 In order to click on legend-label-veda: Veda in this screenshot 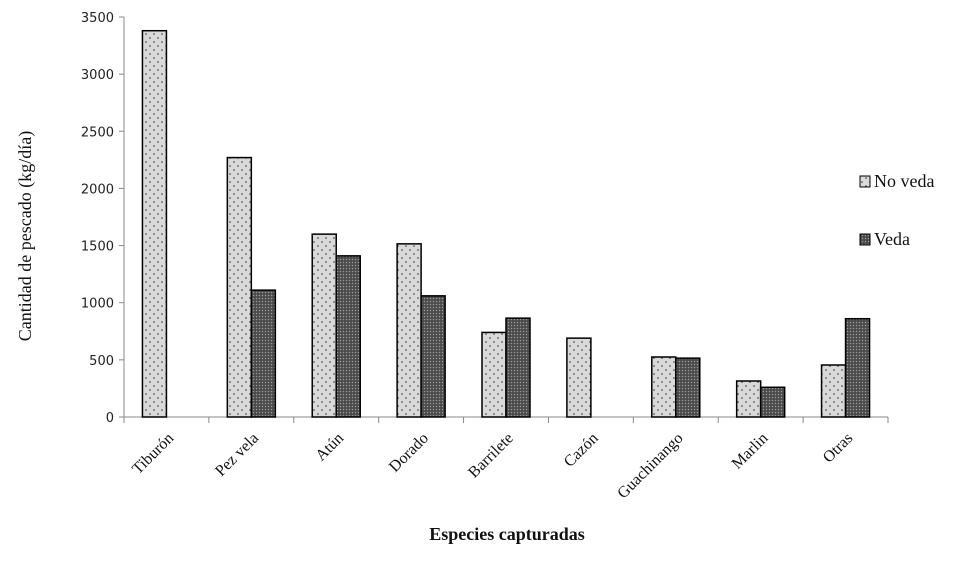, I will do `click(892, 239)`.